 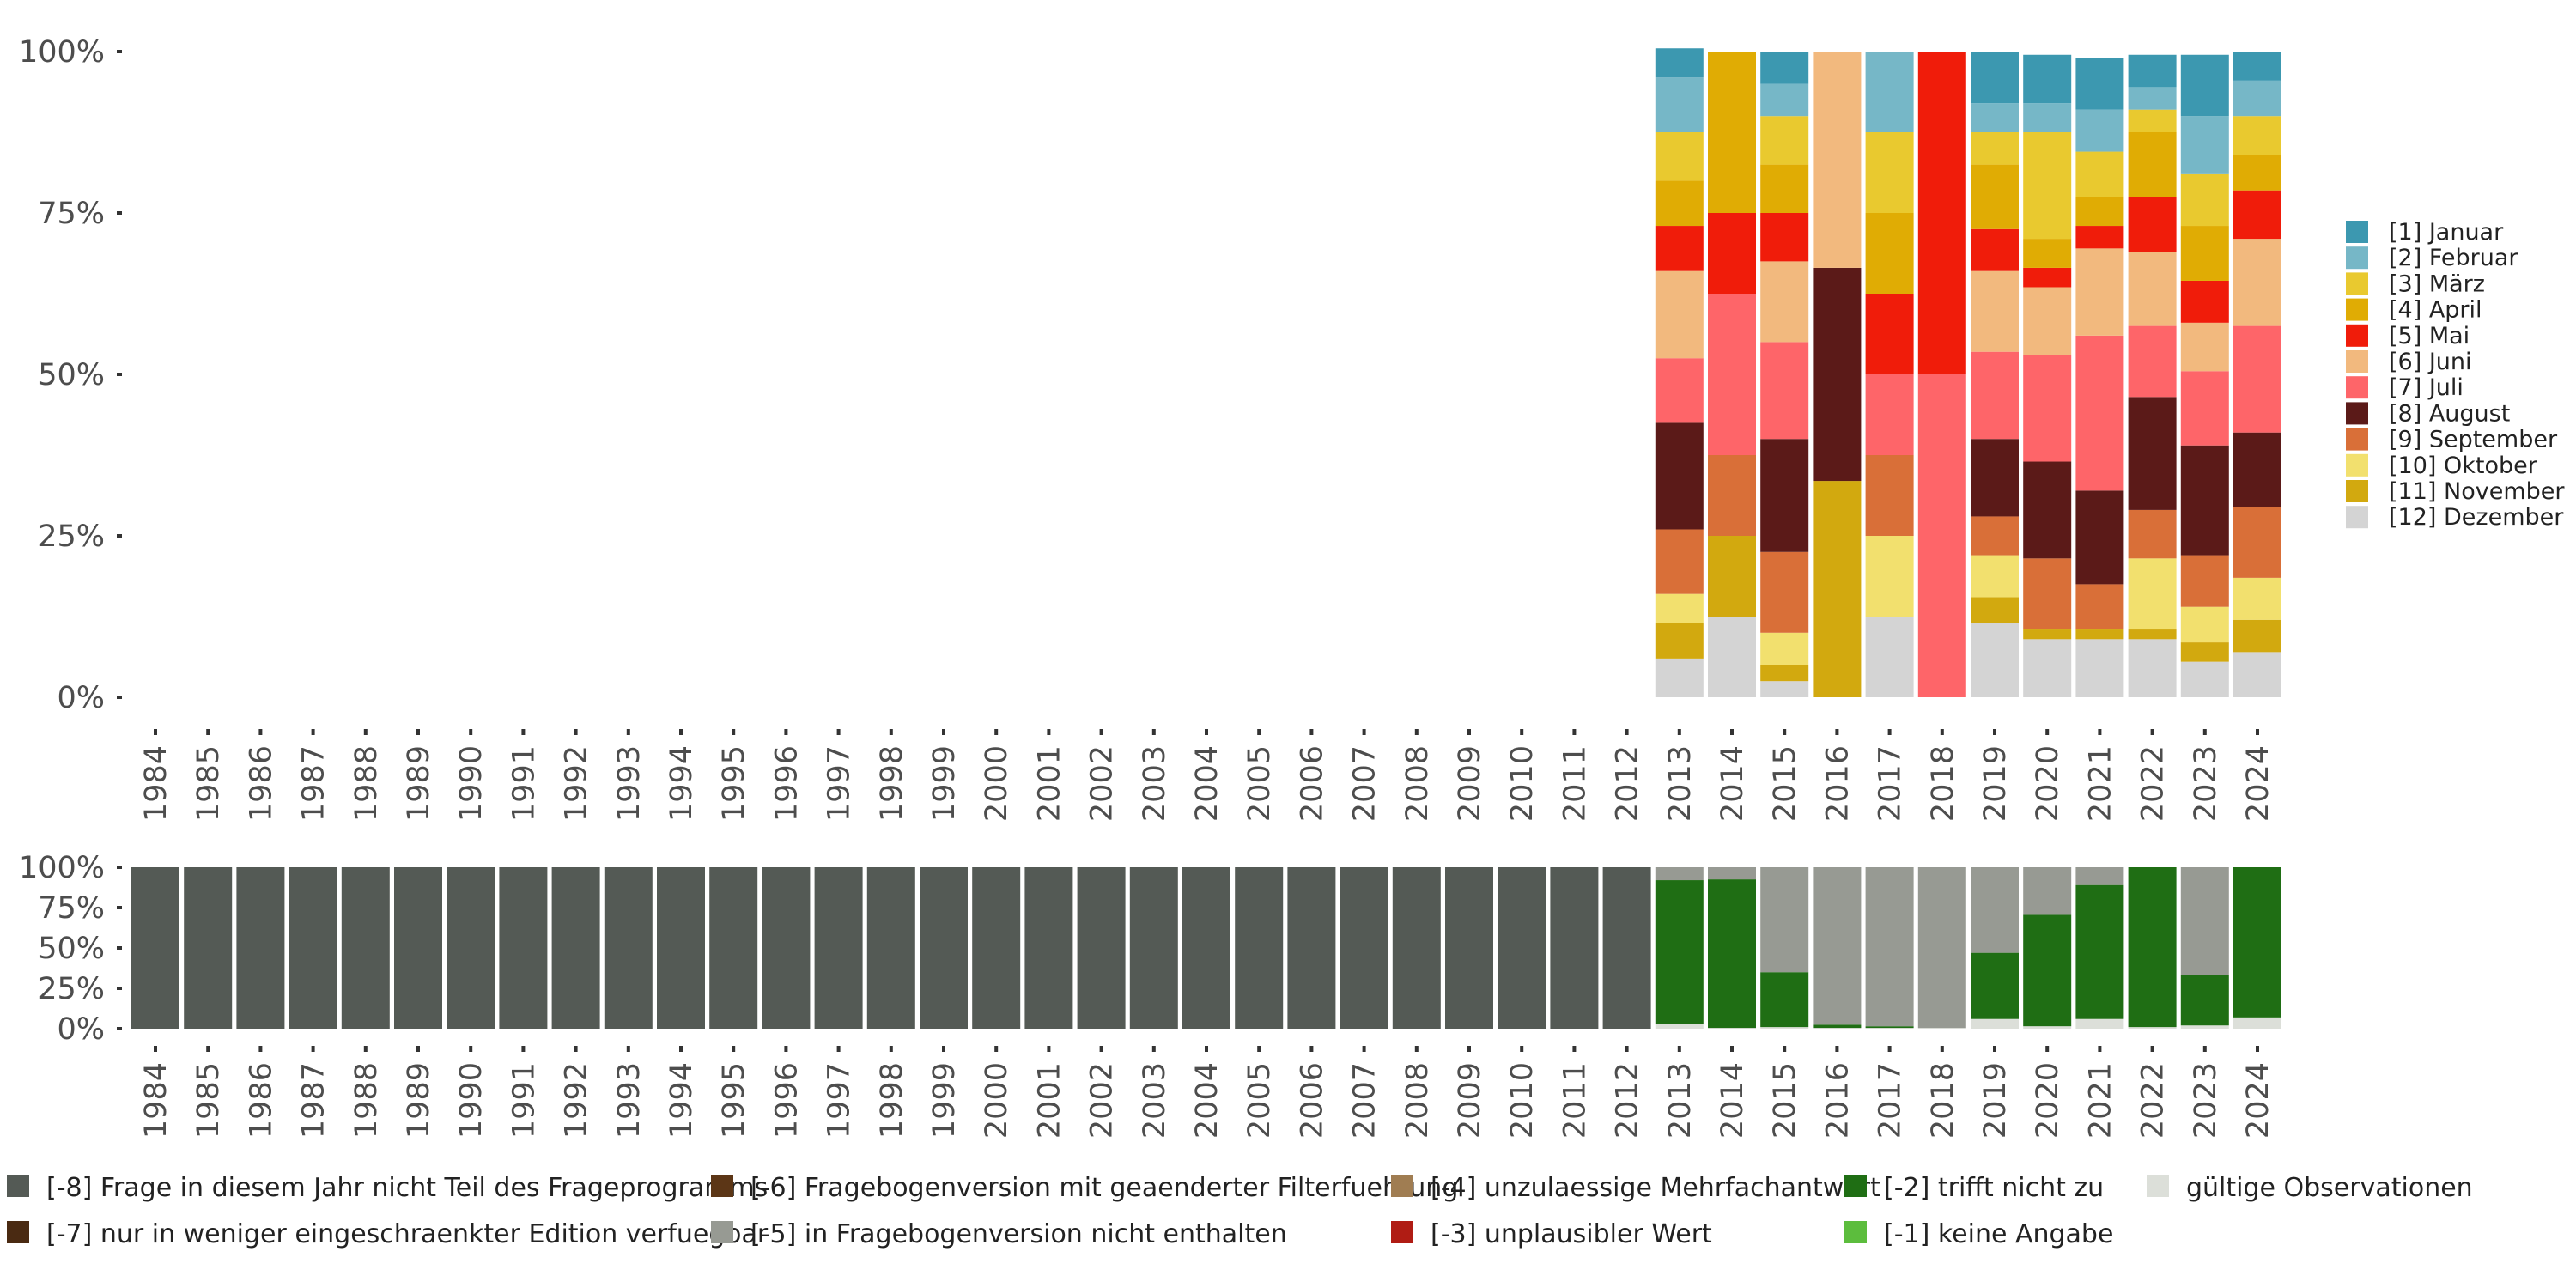 I want to click on top-x-tick-label: 2009, so click(x=1470, y=783).